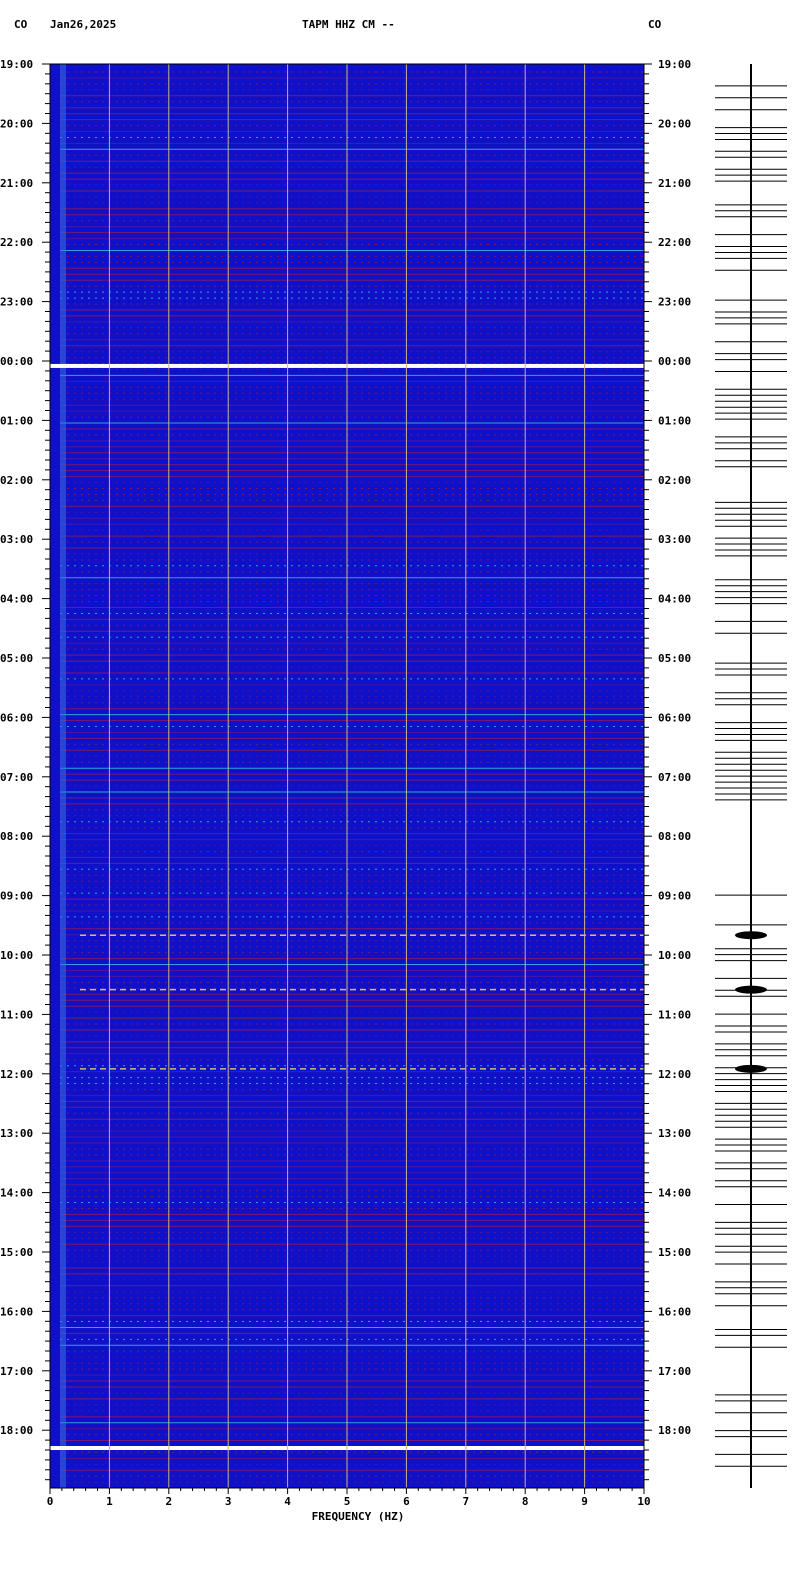 This screenshot has width=802, height=1584. What do you see at coordinates (674, 1074) in the screenshot?
I see `y-tick-label-right: 12:00` at bounding box center [674, 1074].